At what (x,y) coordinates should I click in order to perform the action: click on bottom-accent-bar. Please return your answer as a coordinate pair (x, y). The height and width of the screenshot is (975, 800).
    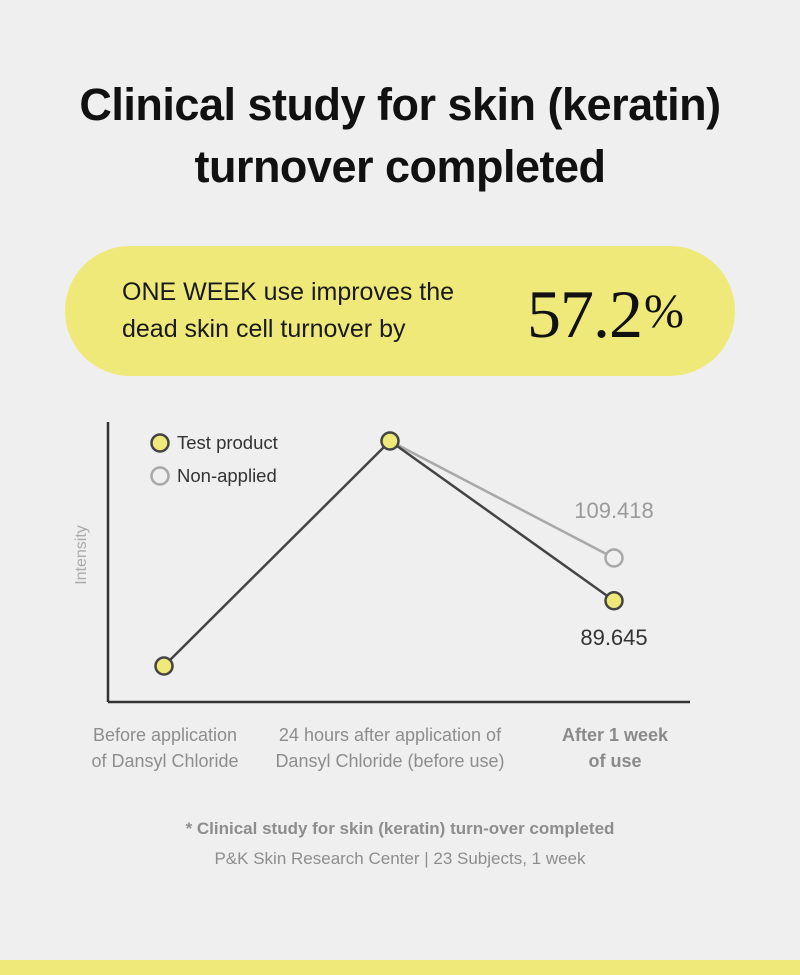
    Looking at the image, I should click on (400, 967).